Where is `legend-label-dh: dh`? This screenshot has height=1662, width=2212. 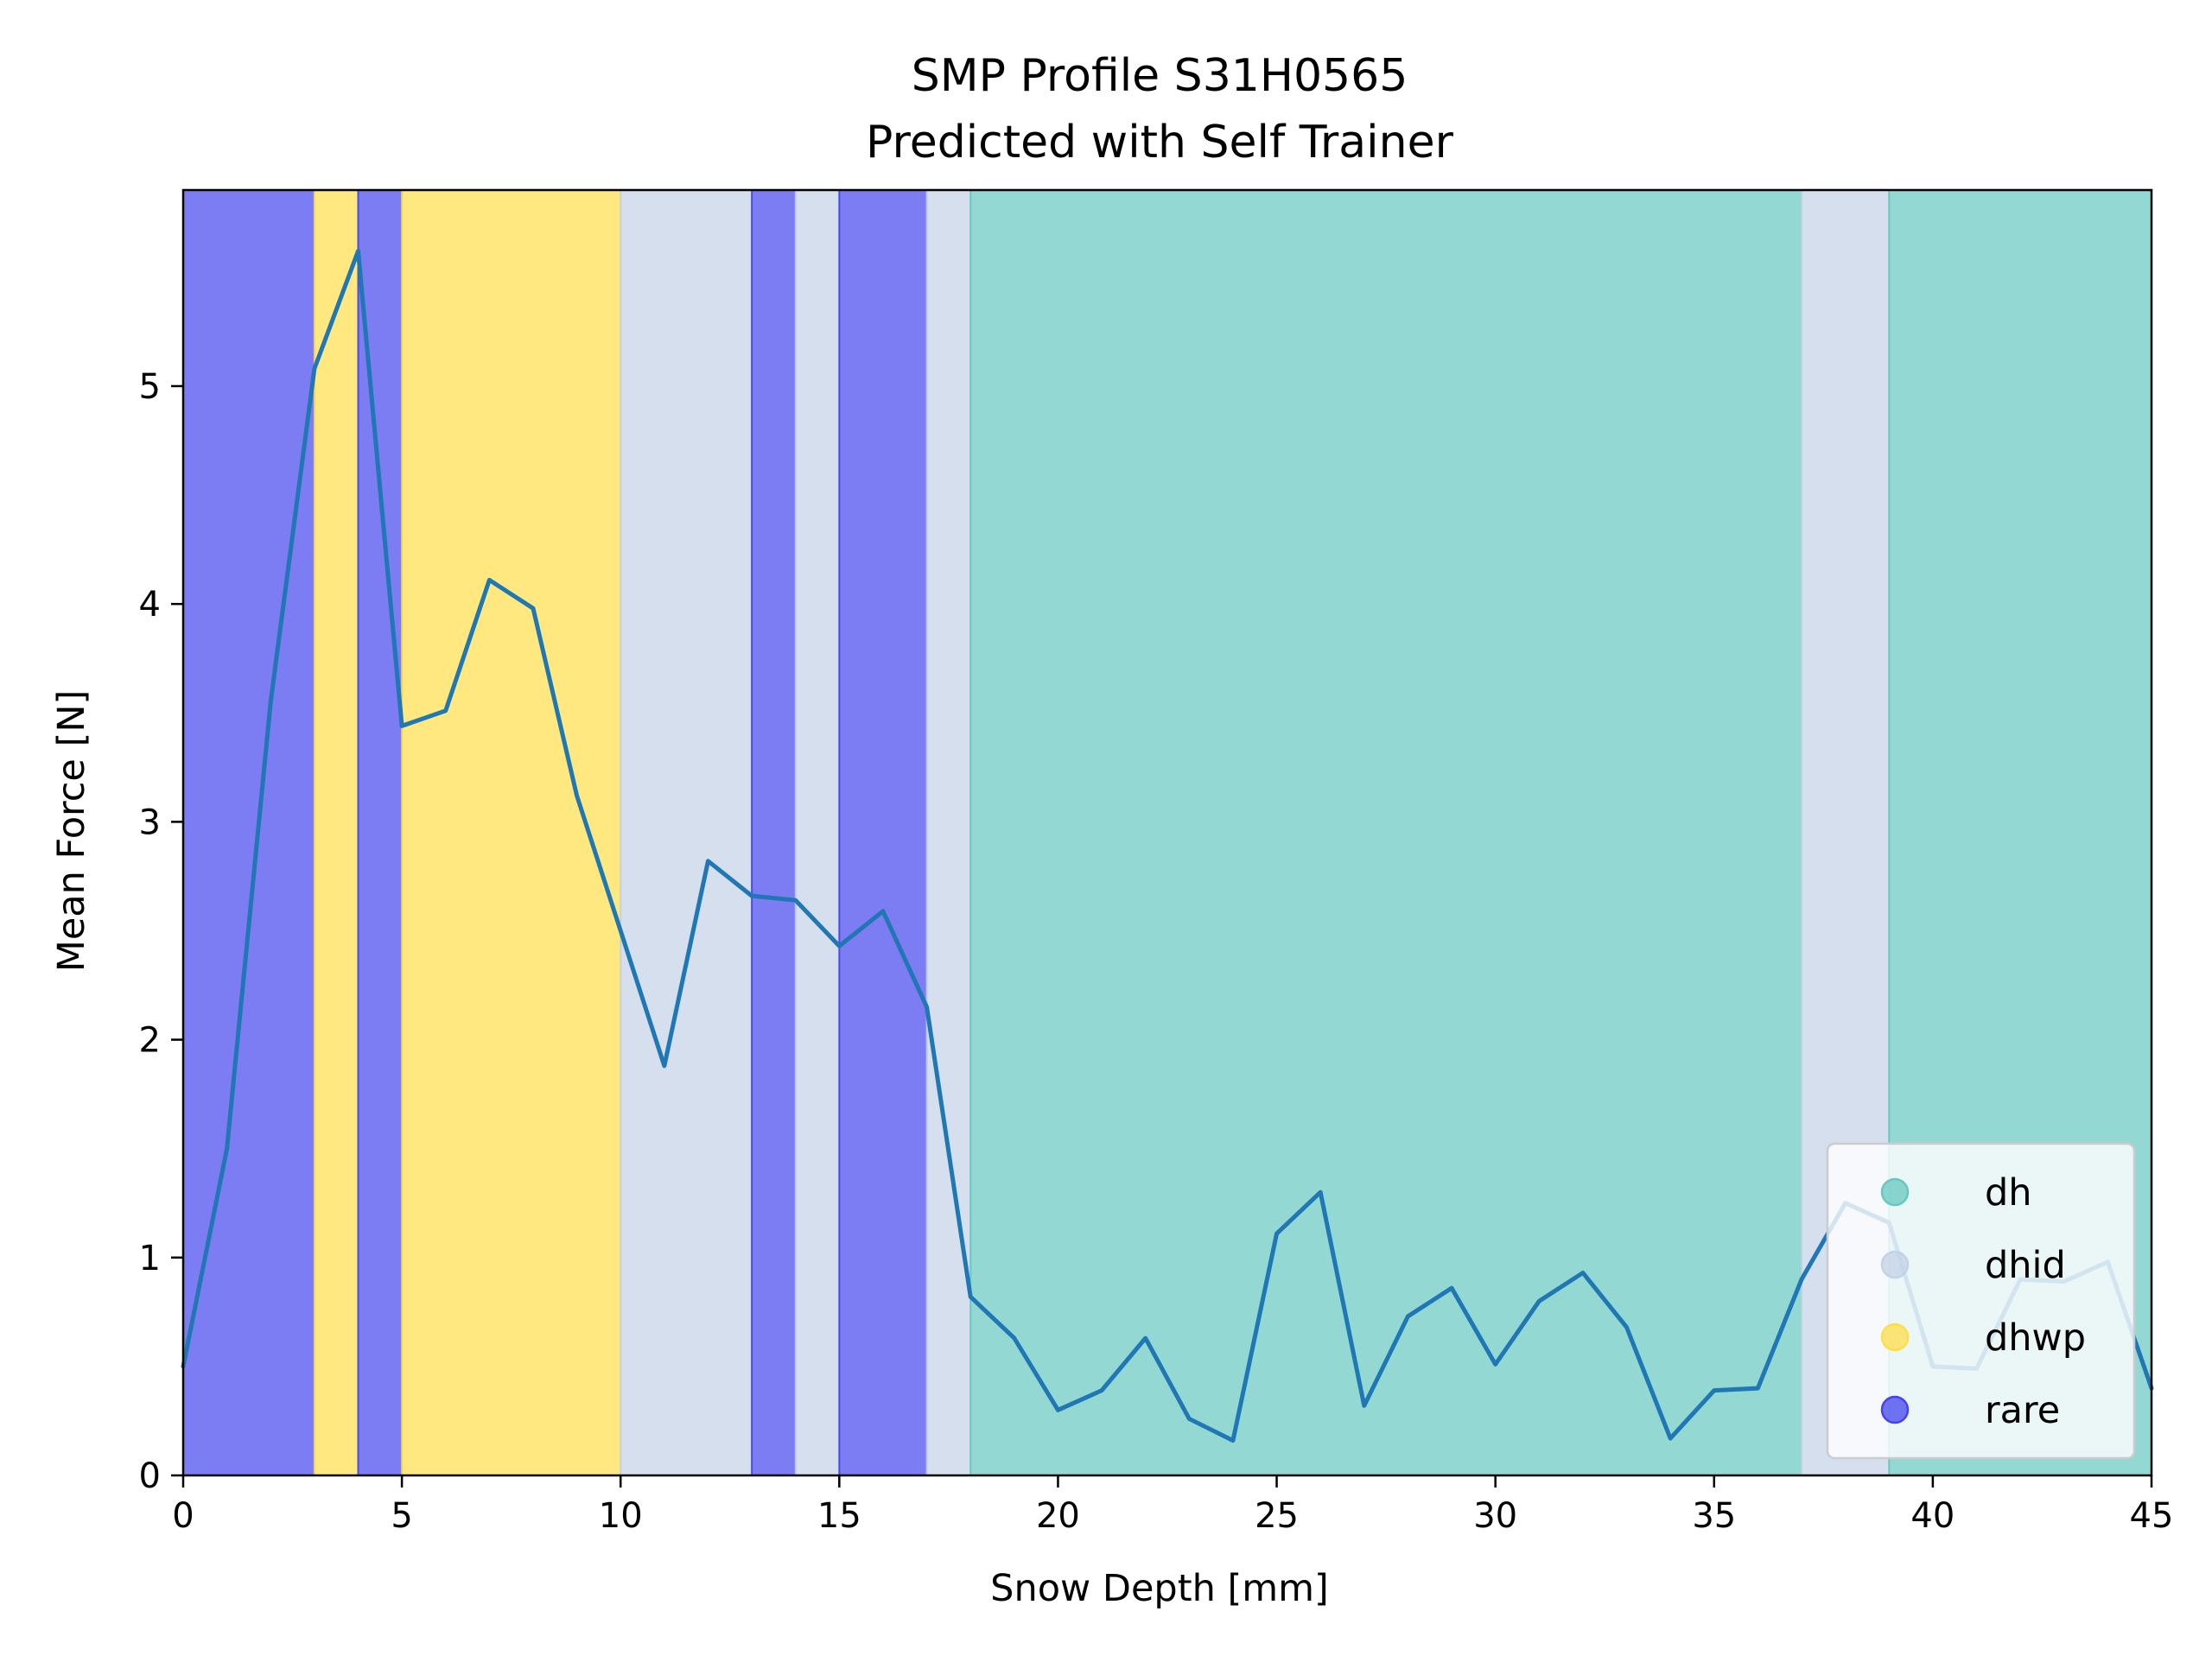 legend-label-dh: dh is located at coordinates (2008, 1193).